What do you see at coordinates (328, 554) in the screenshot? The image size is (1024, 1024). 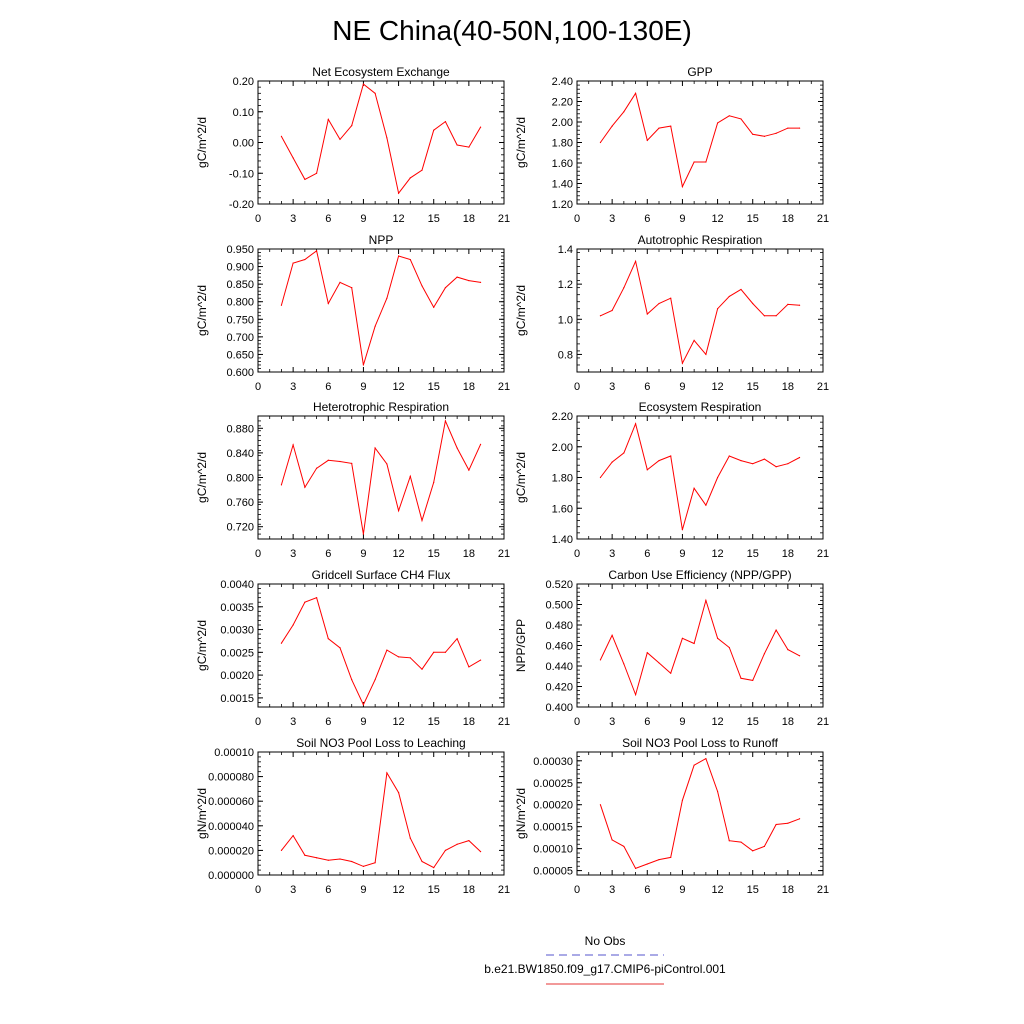 I see `panel-heterotrophic-respiration-xtick-label: 6` at bounding box center [328, 554].